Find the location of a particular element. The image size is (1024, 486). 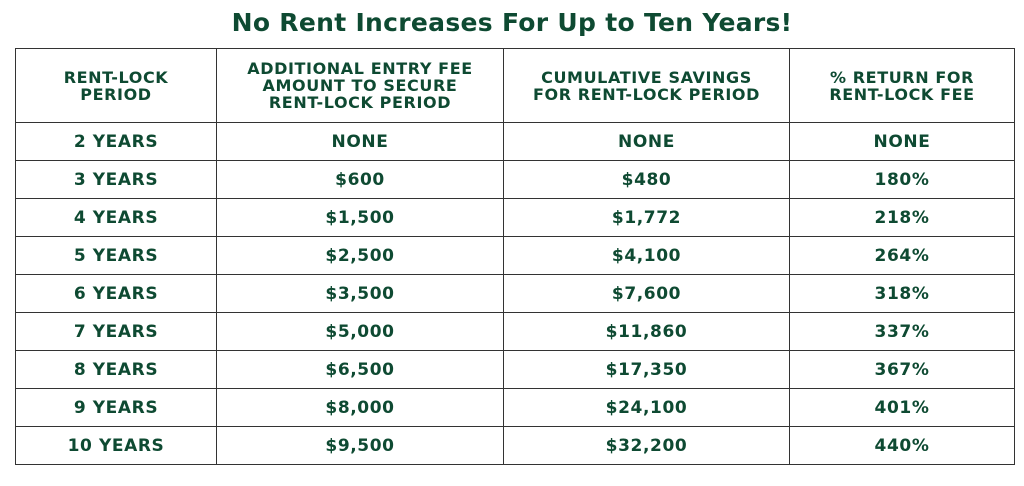

header-rent-lock-period: RENT-LOCK PERIOD is located at coordinates (116, 85).